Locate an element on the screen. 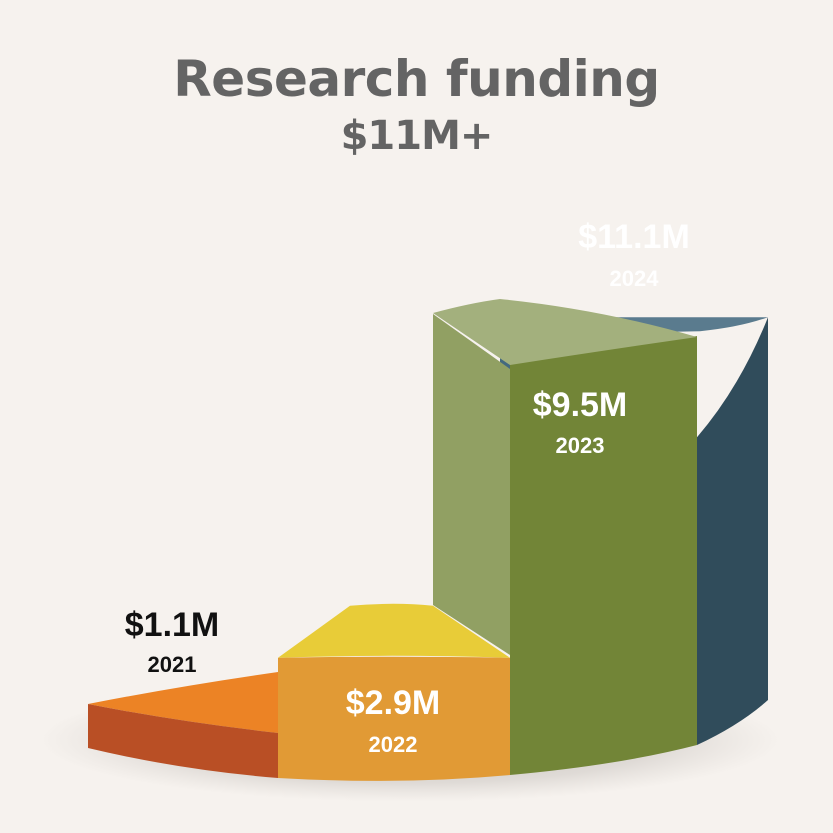 Image resolution: width=833 pixels, height=833 pixels. bar-2024-side is located at coordinates (732, 531).